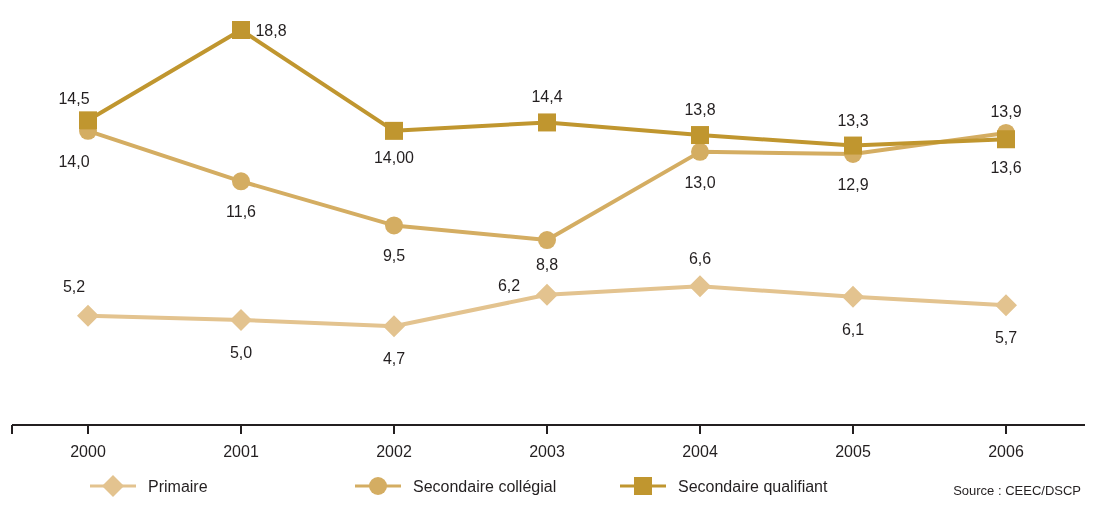  I want to click on x-tick-label: 2003, so click(547, 451).